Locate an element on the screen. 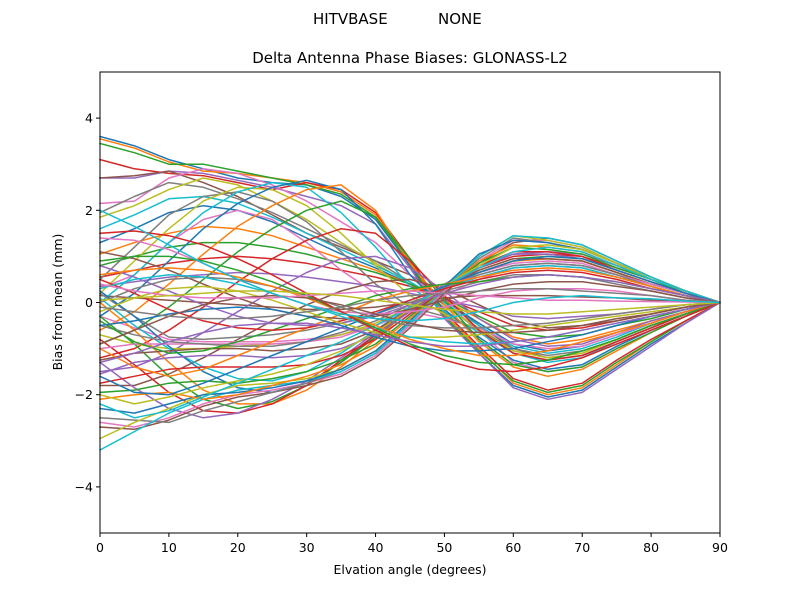 This screenshot has width=800, height=600. x-tick-label: 90 is located at coordinates (720, 547).